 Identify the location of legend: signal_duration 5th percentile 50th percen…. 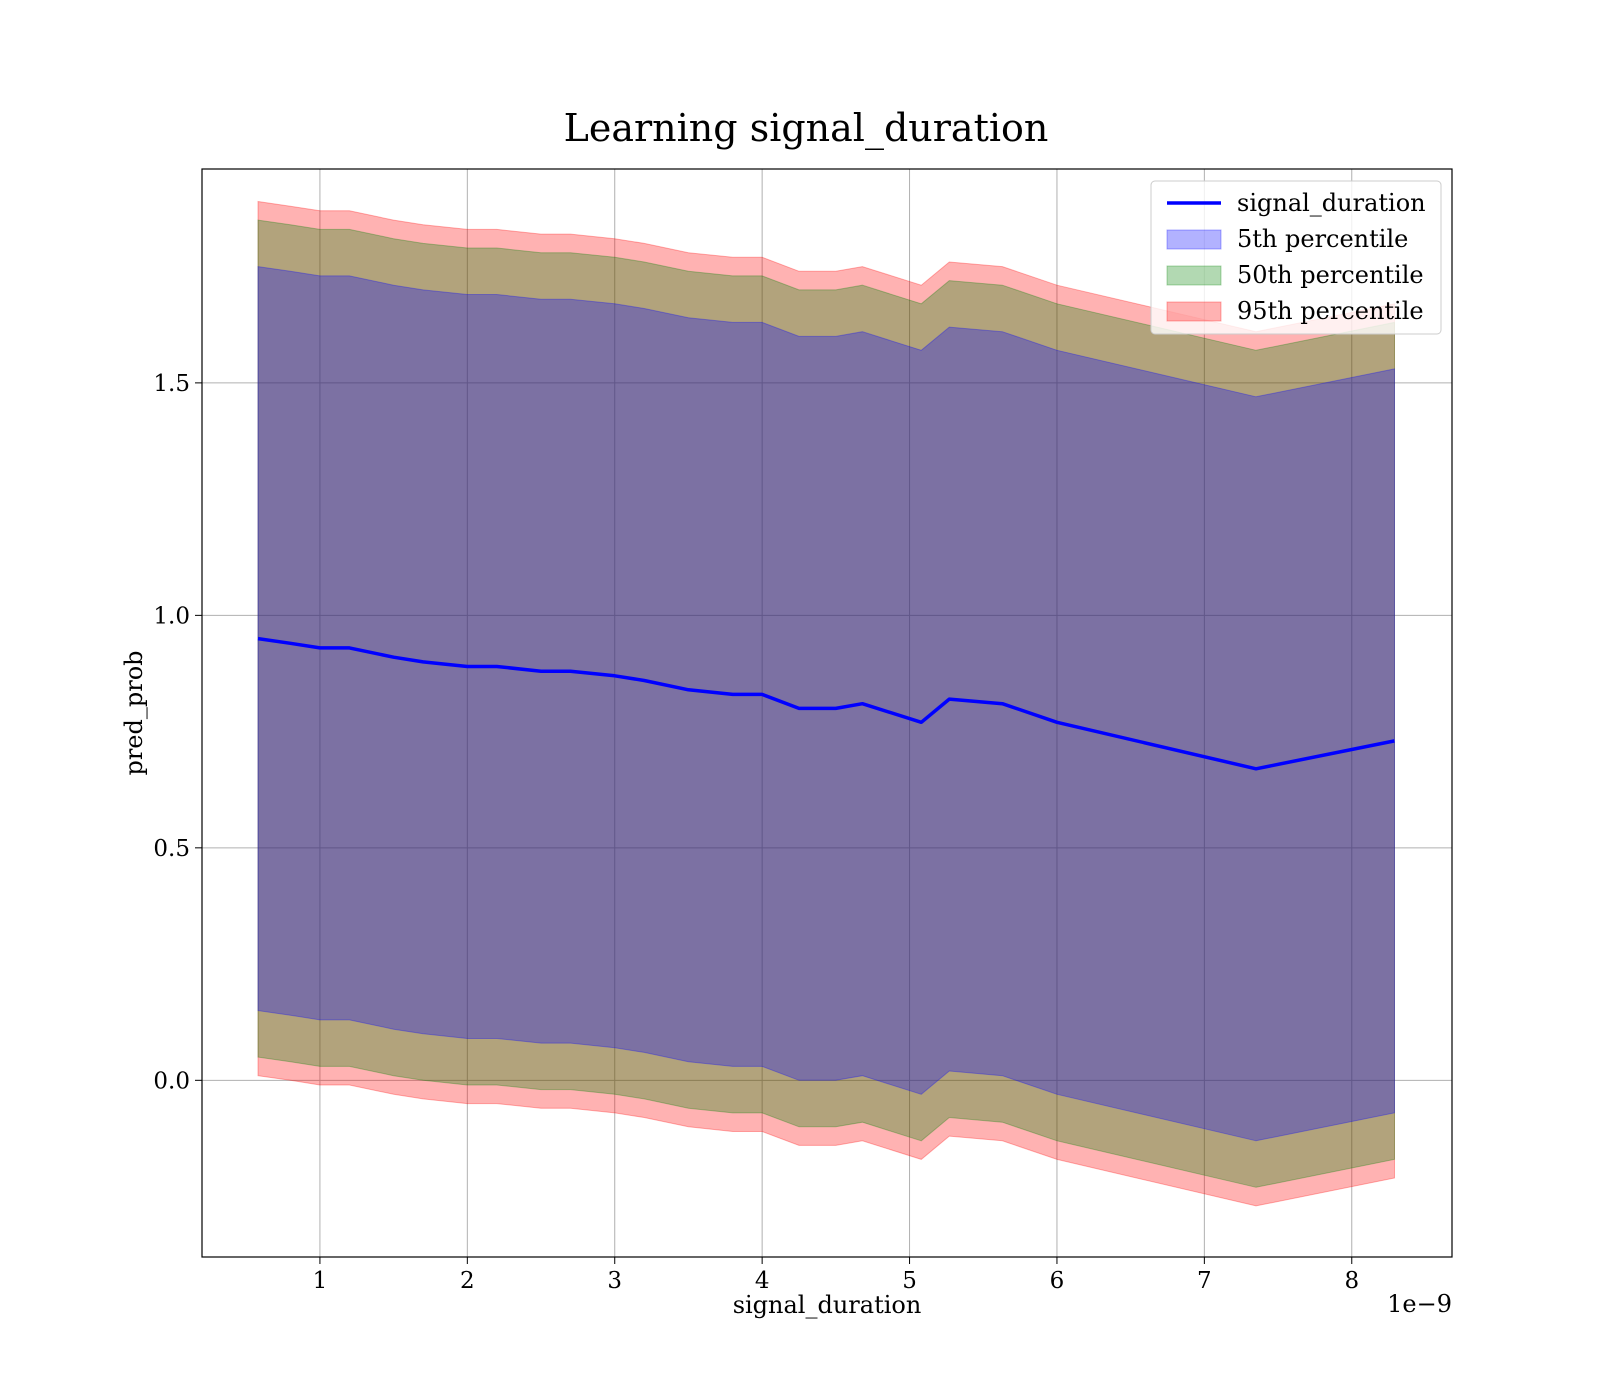
(1296, 257).